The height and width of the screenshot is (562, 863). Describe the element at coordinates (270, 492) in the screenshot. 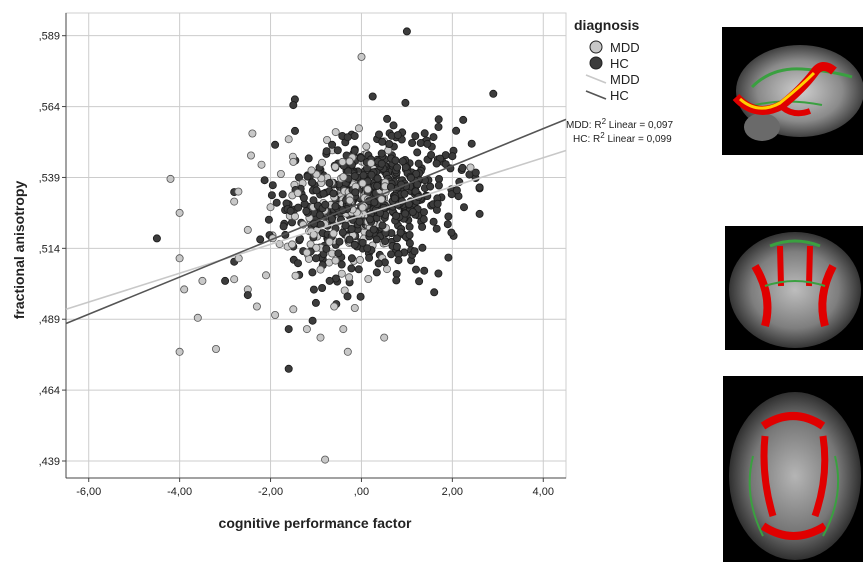

I see `x-tick-label: -2,00` at that location.